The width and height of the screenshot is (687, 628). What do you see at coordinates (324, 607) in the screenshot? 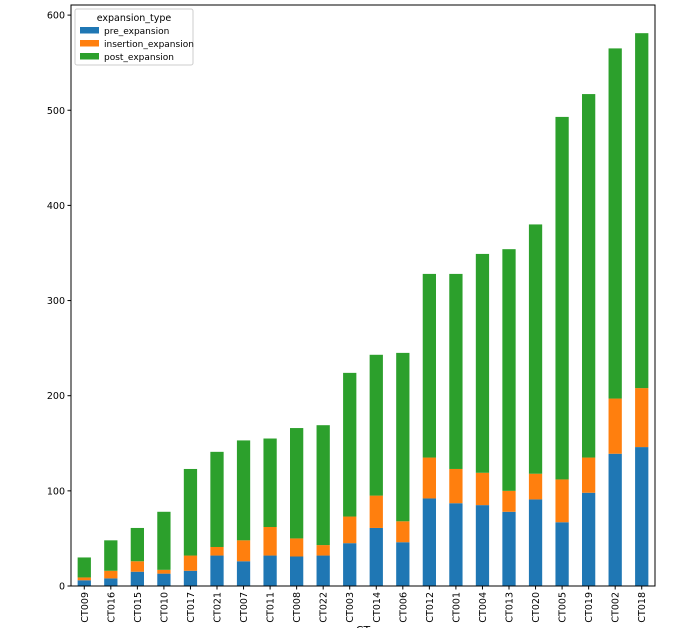
I see `x-tick-label: CT022` at bounding box center [324, 607].